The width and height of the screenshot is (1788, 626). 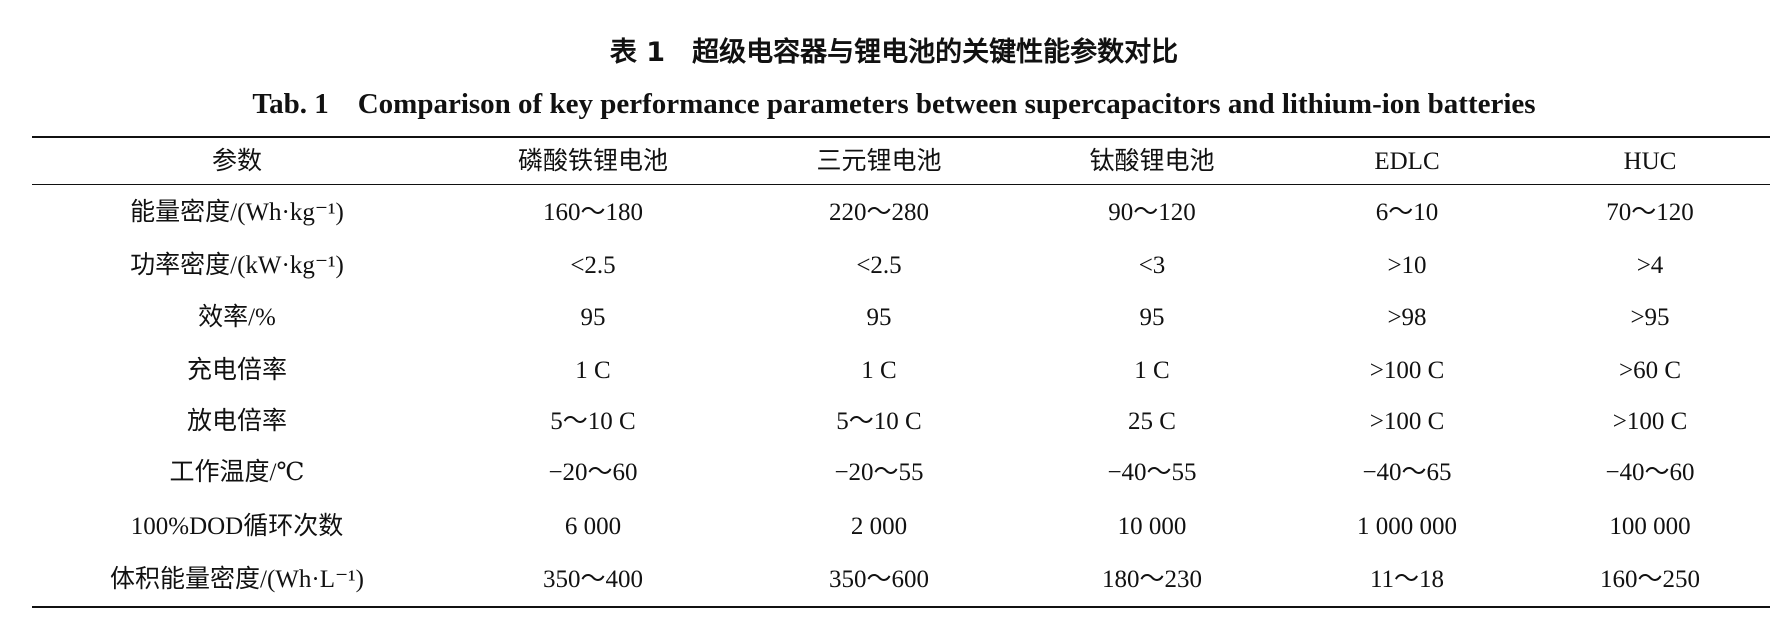 I want to click on table-cell: 160～250, so click(x=1649, y=579).